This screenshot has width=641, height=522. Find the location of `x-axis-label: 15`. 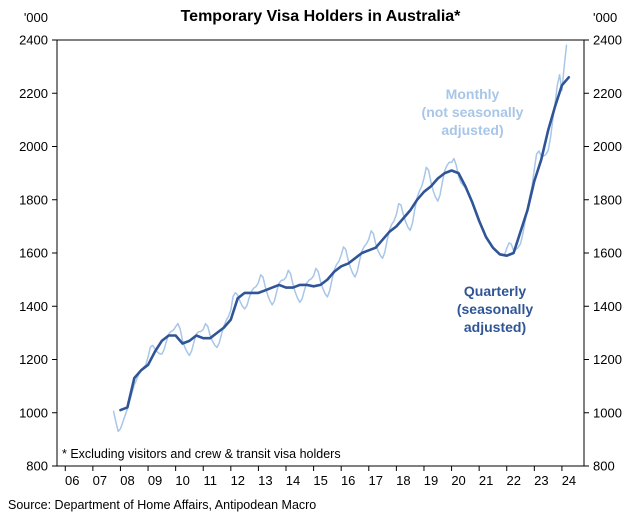

x-axis-label: 15 is located at coordinates (320, 480).